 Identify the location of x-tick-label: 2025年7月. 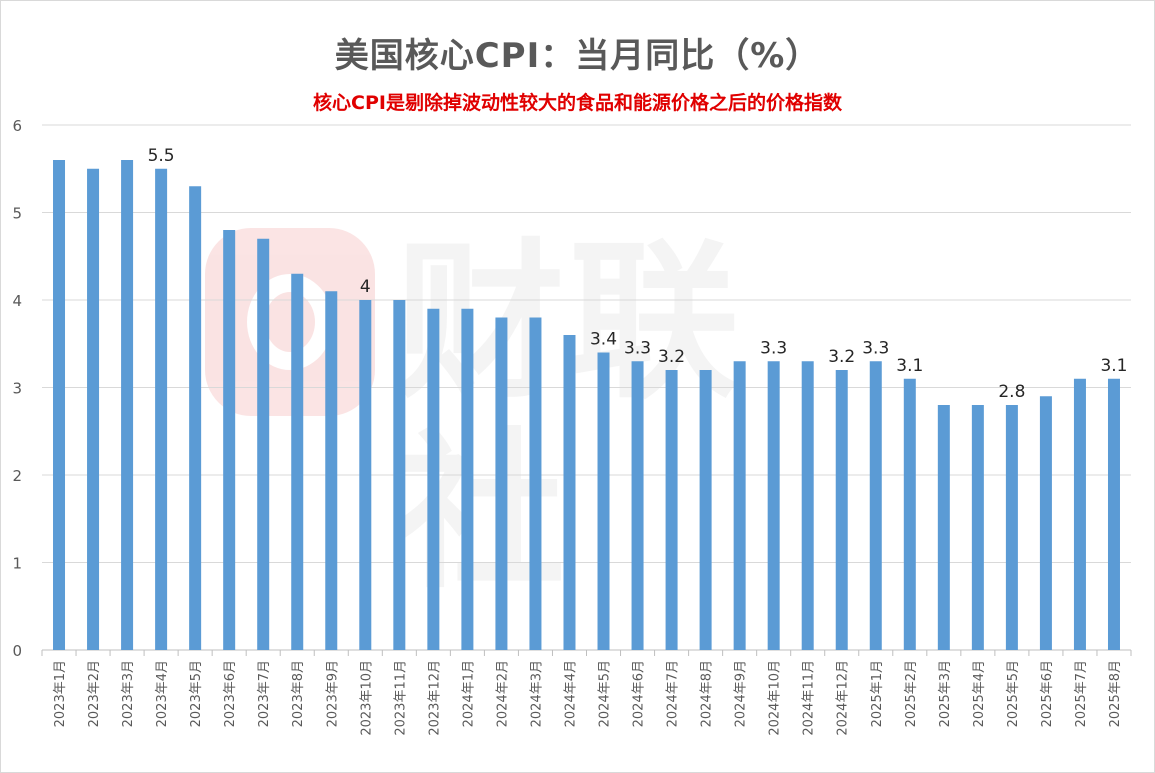
(1081, 693).